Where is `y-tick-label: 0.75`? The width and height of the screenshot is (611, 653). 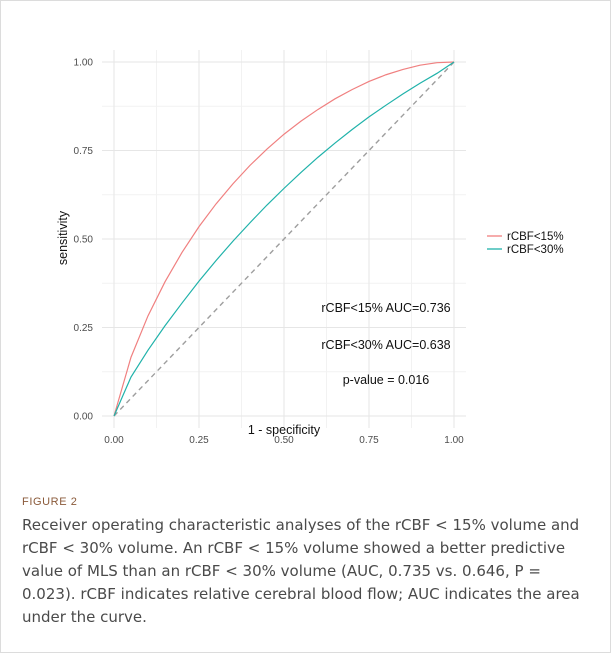 y-tick-label: 0.75 is located at coordinates (84, 151).